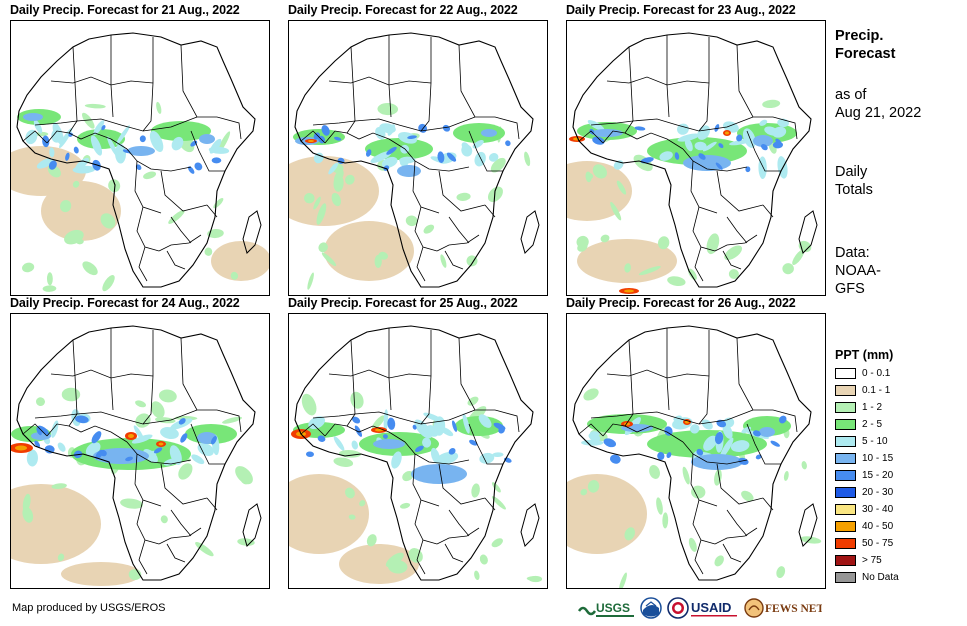  What do you see at coordinates (872, 424) in the screenshot?
I see `legend-label: 2 - 5` at bounding box center [872, 424].